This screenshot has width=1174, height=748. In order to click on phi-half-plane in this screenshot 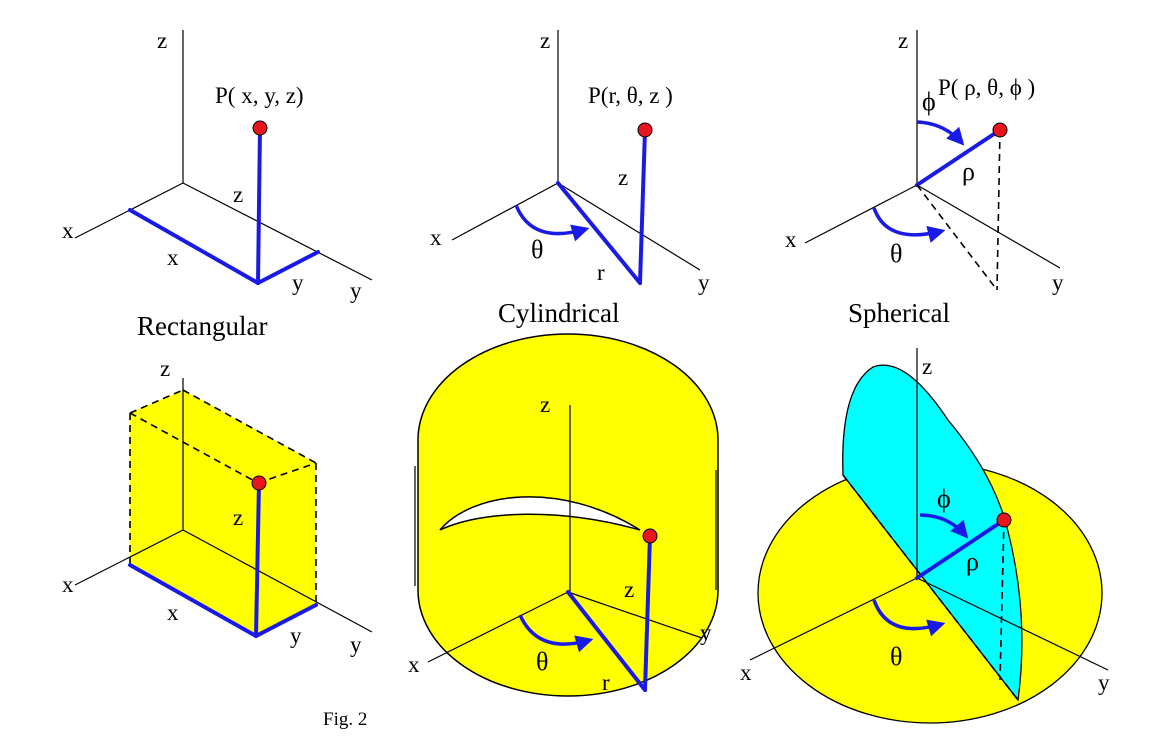, I will do `click(932, 533)`.